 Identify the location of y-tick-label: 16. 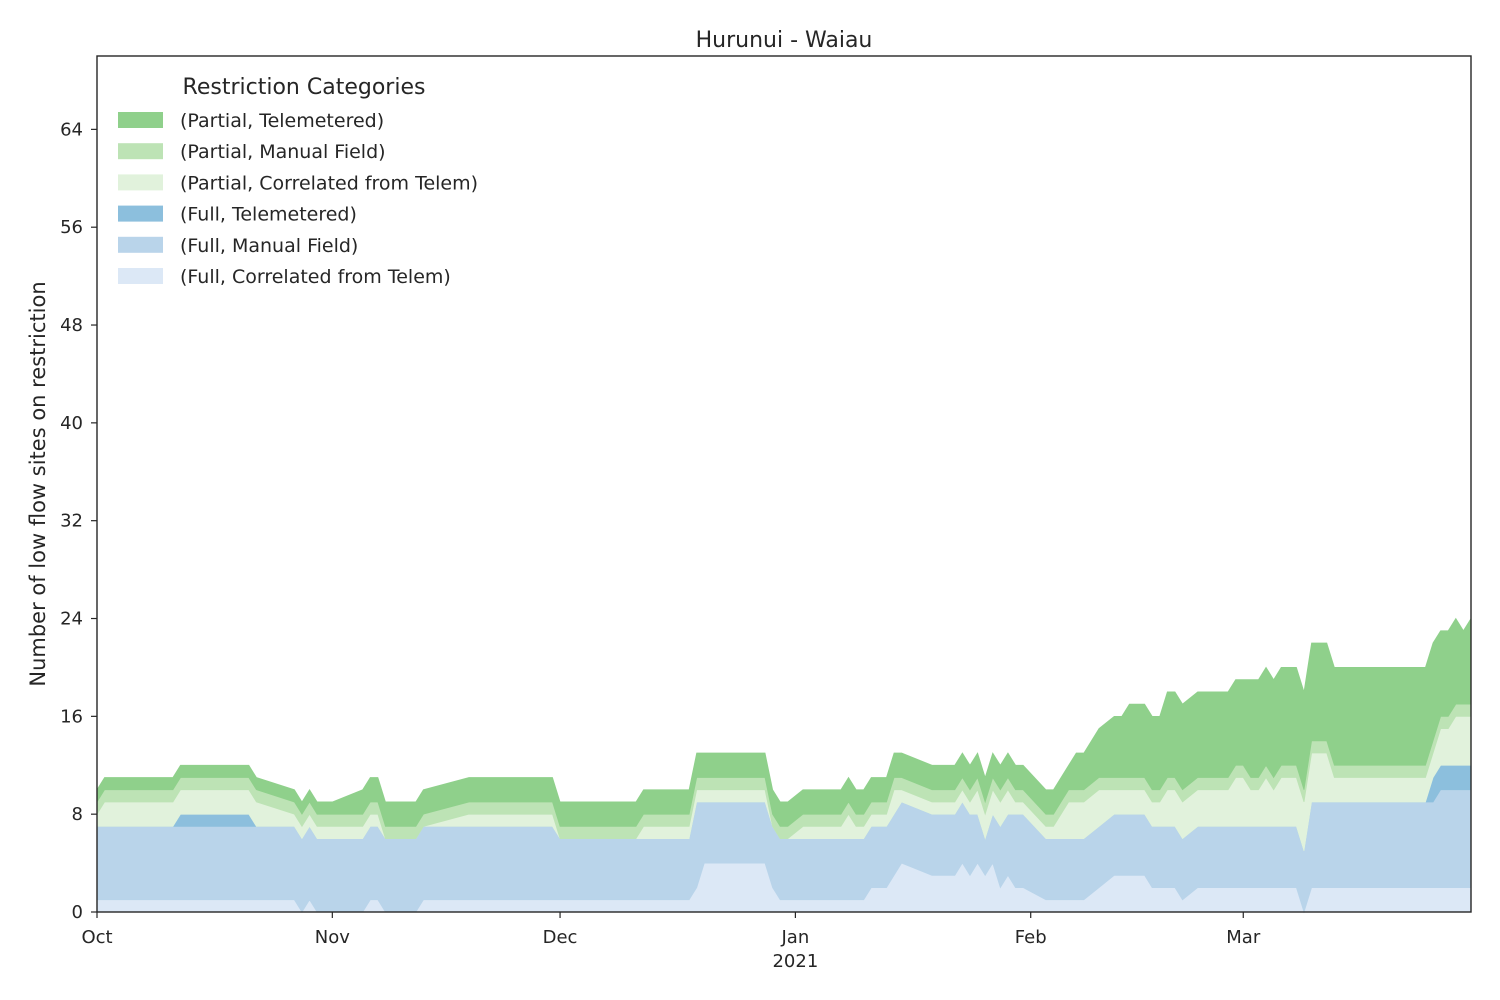
(71, 716).